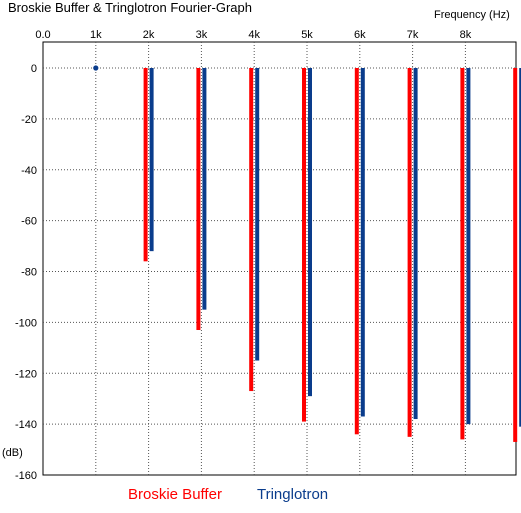 The width and height of the screenshot is (521, 513). I want to click on x-tick-label: 4k, so click(254, 35).